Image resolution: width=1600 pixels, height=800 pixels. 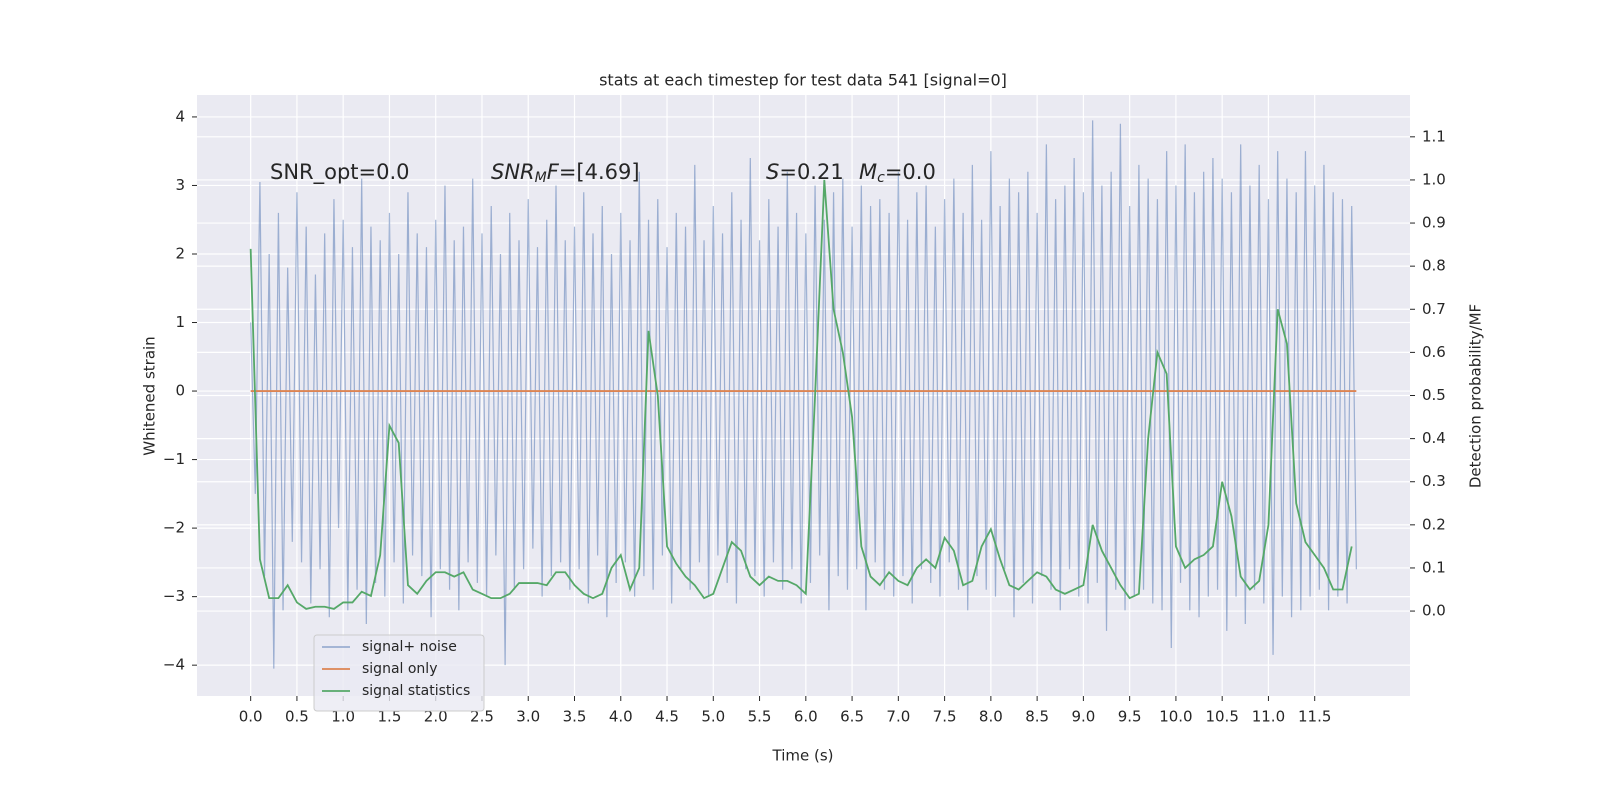 I want to click on y2-tick-label: 0.2, so click(x=1434, y=524).